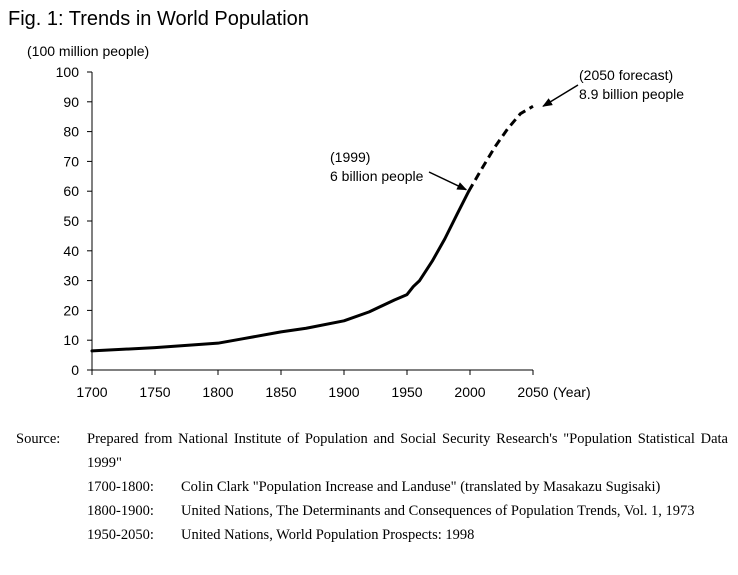  What do you see at coordinates (280, 271) in the screenshot?
I see `population-line` at bounding box center [280, 271].